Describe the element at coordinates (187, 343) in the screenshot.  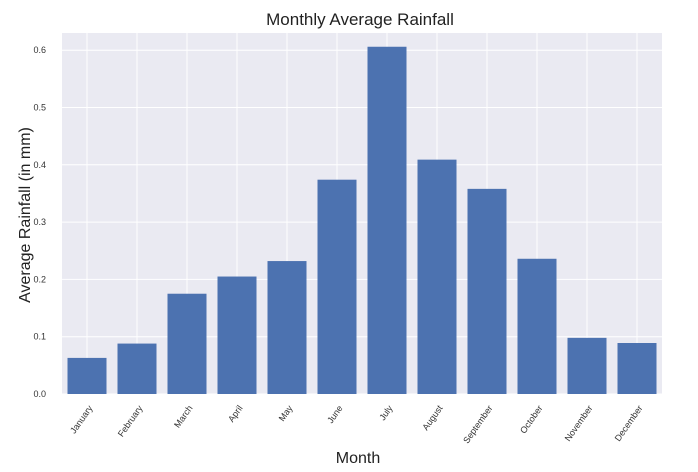
I see `bar-march` at that location.